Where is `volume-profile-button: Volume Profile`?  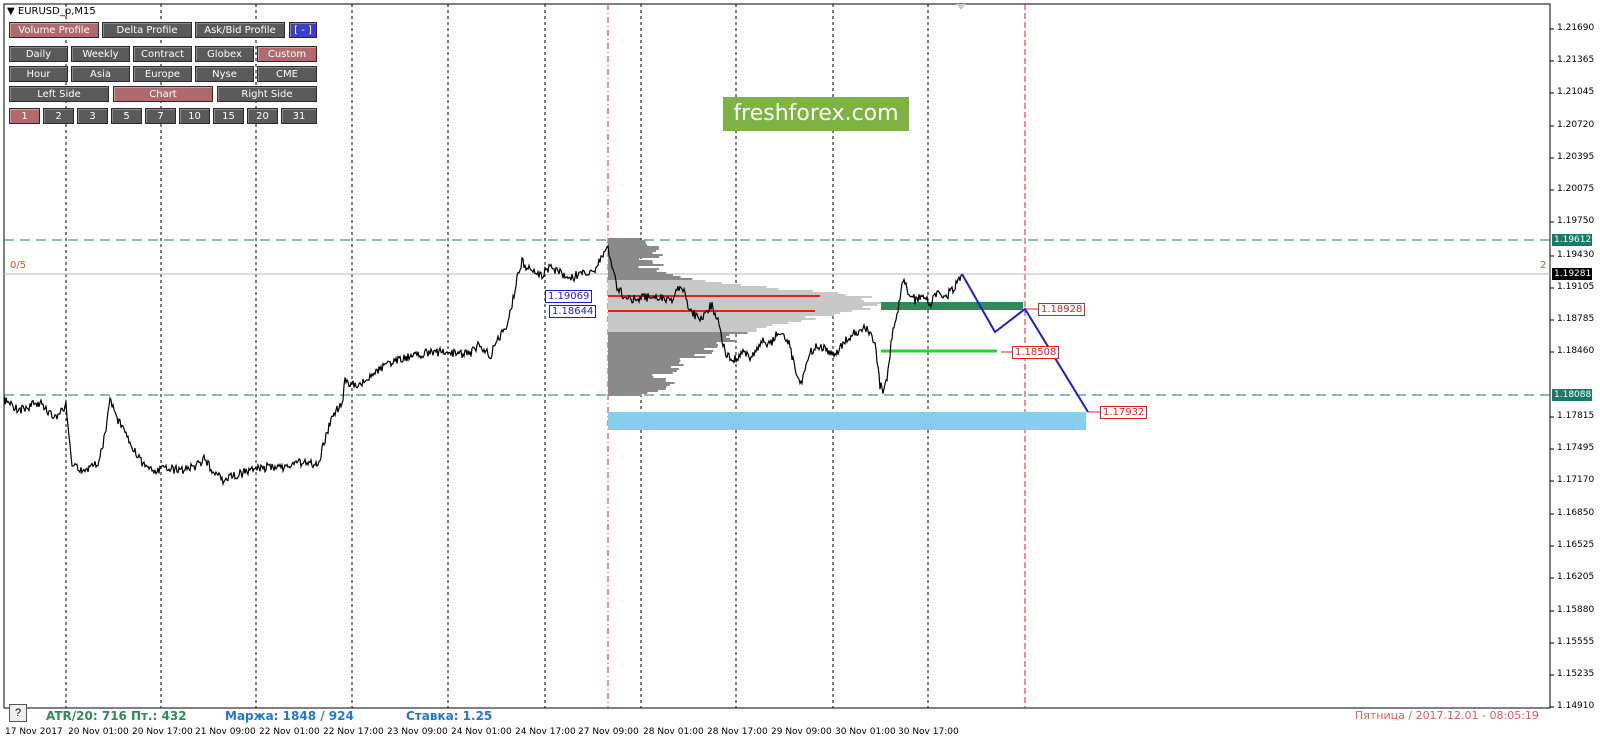 volume-profile-button: Volume Profile is located at coordinates (54, 30).